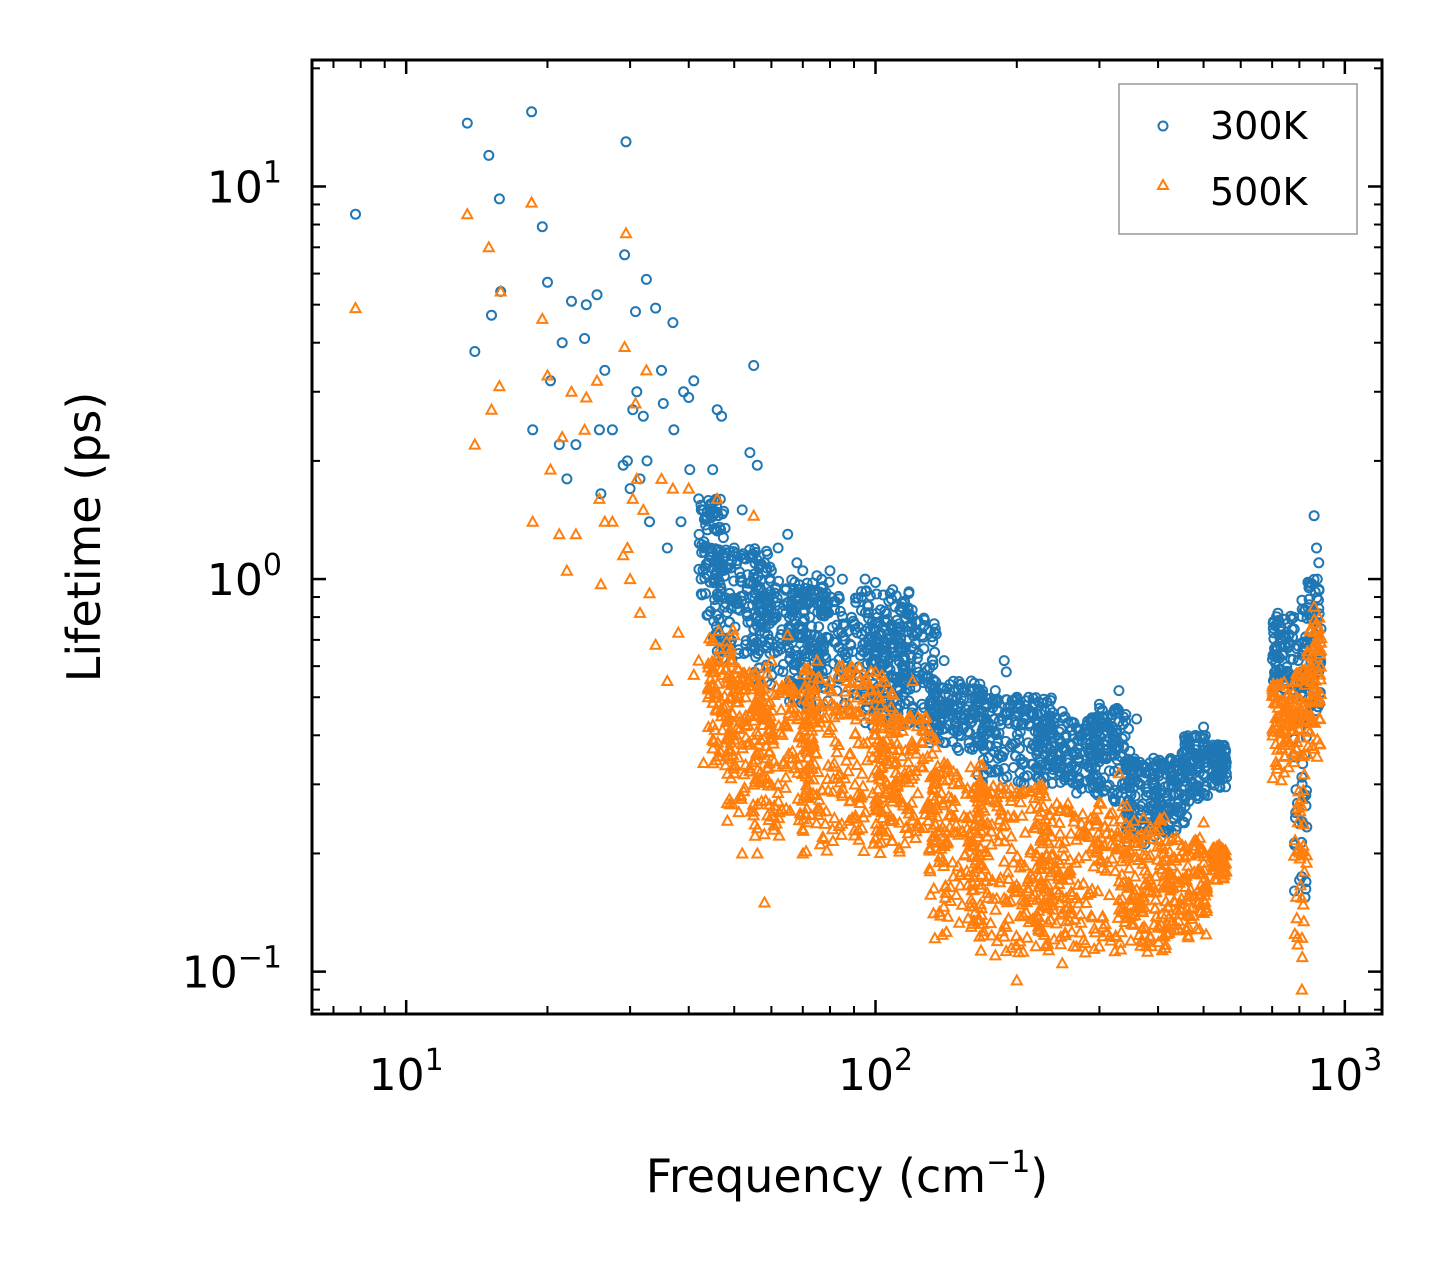 This screenshot has width=1453, height=1265. What do you see at coordinates (1238, 159) in the screenshot?
I see `legend: 300K 500K` at bounding box center [1238, 159].